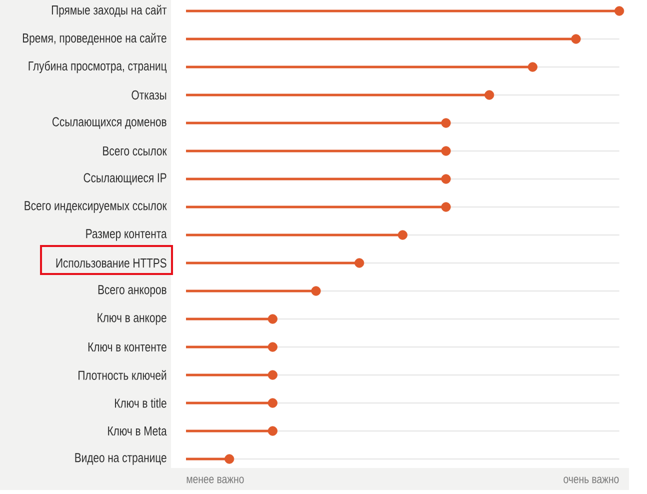  I want to click on y-tick-label: Ключ в title, so click(140, 403).